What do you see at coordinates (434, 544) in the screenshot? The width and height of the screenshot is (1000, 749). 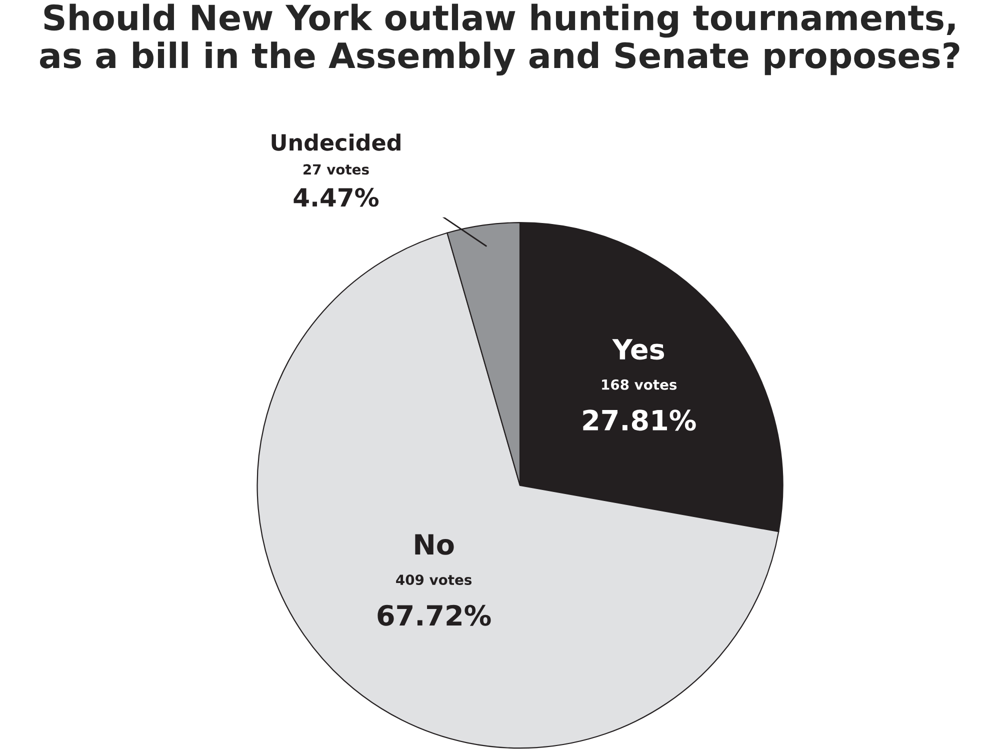 I see `slice-label: No` at bounding box center [434, 544].